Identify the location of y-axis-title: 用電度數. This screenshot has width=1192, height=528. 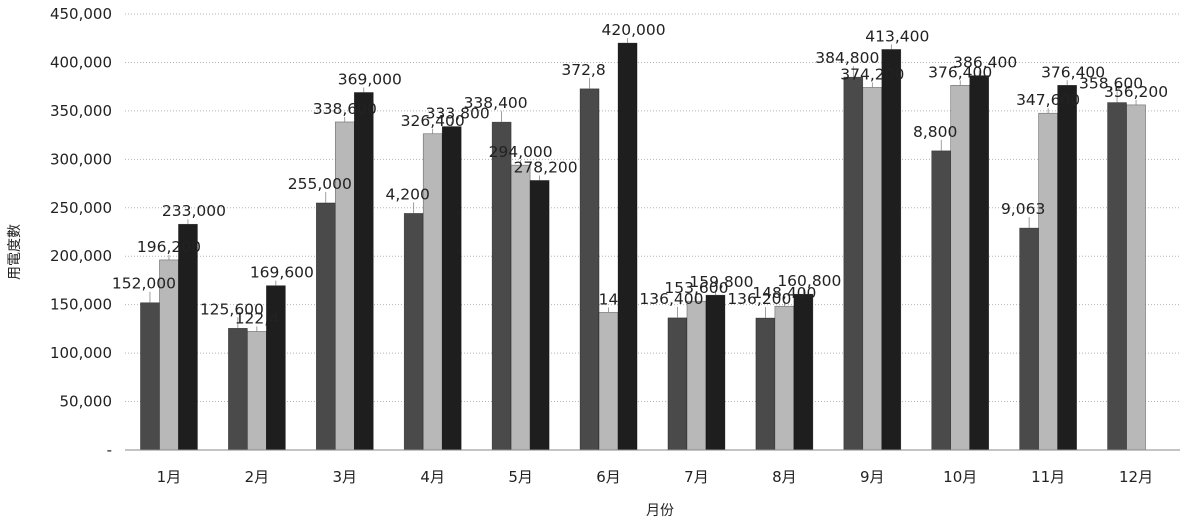
(15, 252).